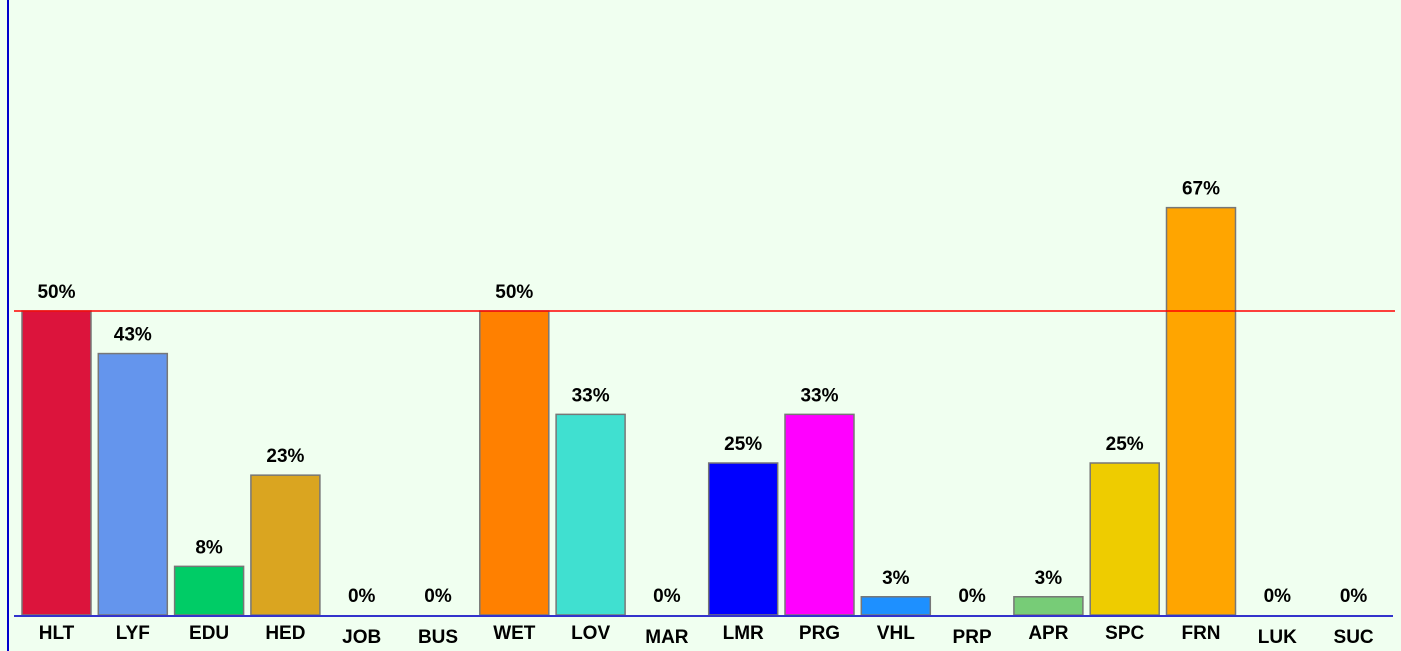 This screenshot has width=1401, height=651. What do you see at coordinates (1277, 637) in the screenshot?
I see `x-tick-label: LUK` at bounding box center [1277, 637].